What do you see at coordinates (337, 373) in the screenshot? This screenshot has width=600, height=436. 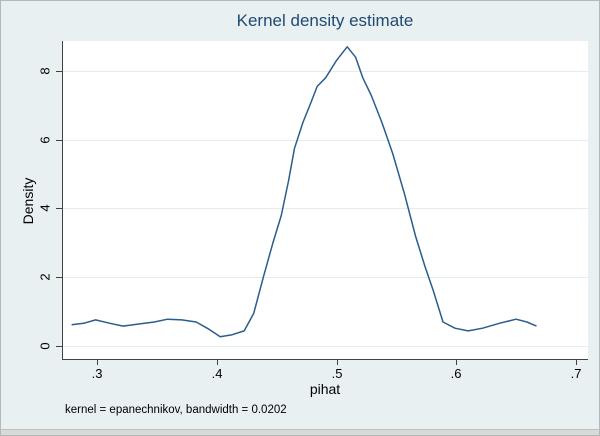 I see `x-tick-label: .5` at bounding box center [337, 373].